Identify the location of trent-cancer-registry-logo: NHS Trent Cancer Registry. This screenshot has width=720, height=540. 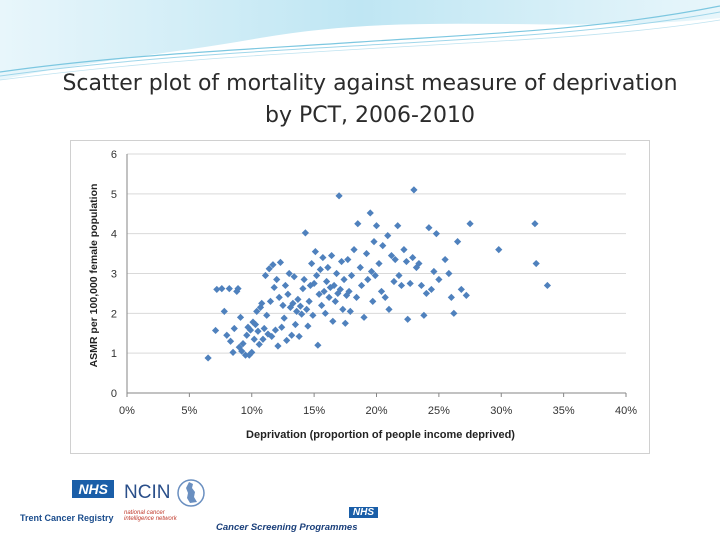
(70, 505).